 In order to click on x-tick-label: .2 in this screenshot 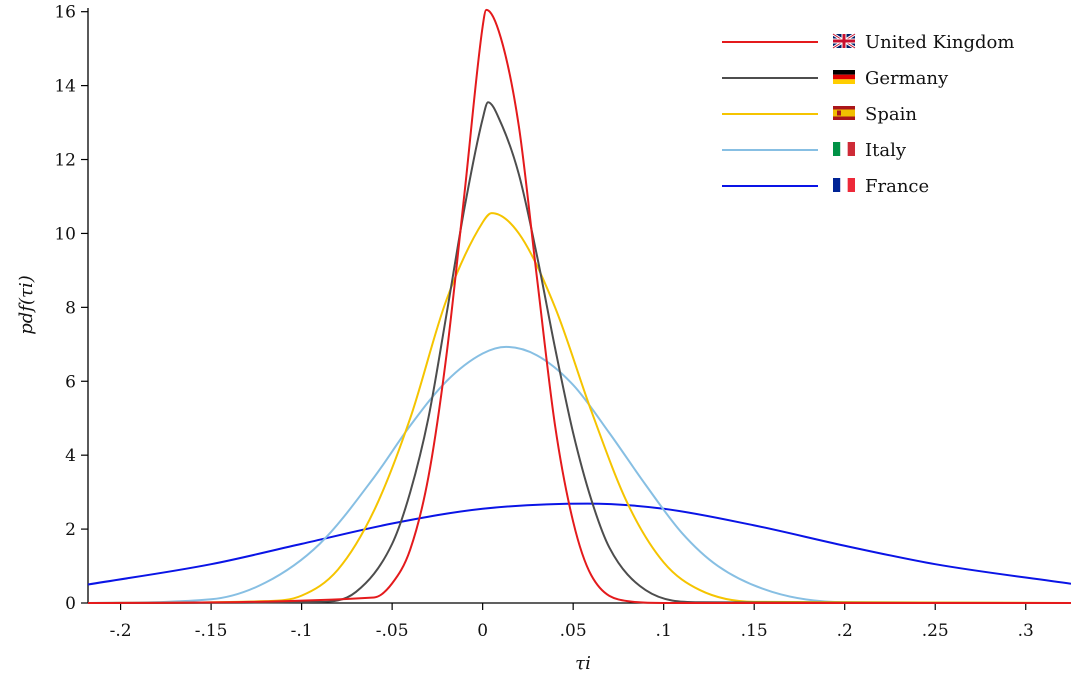, I will do `click(845, 631)`.